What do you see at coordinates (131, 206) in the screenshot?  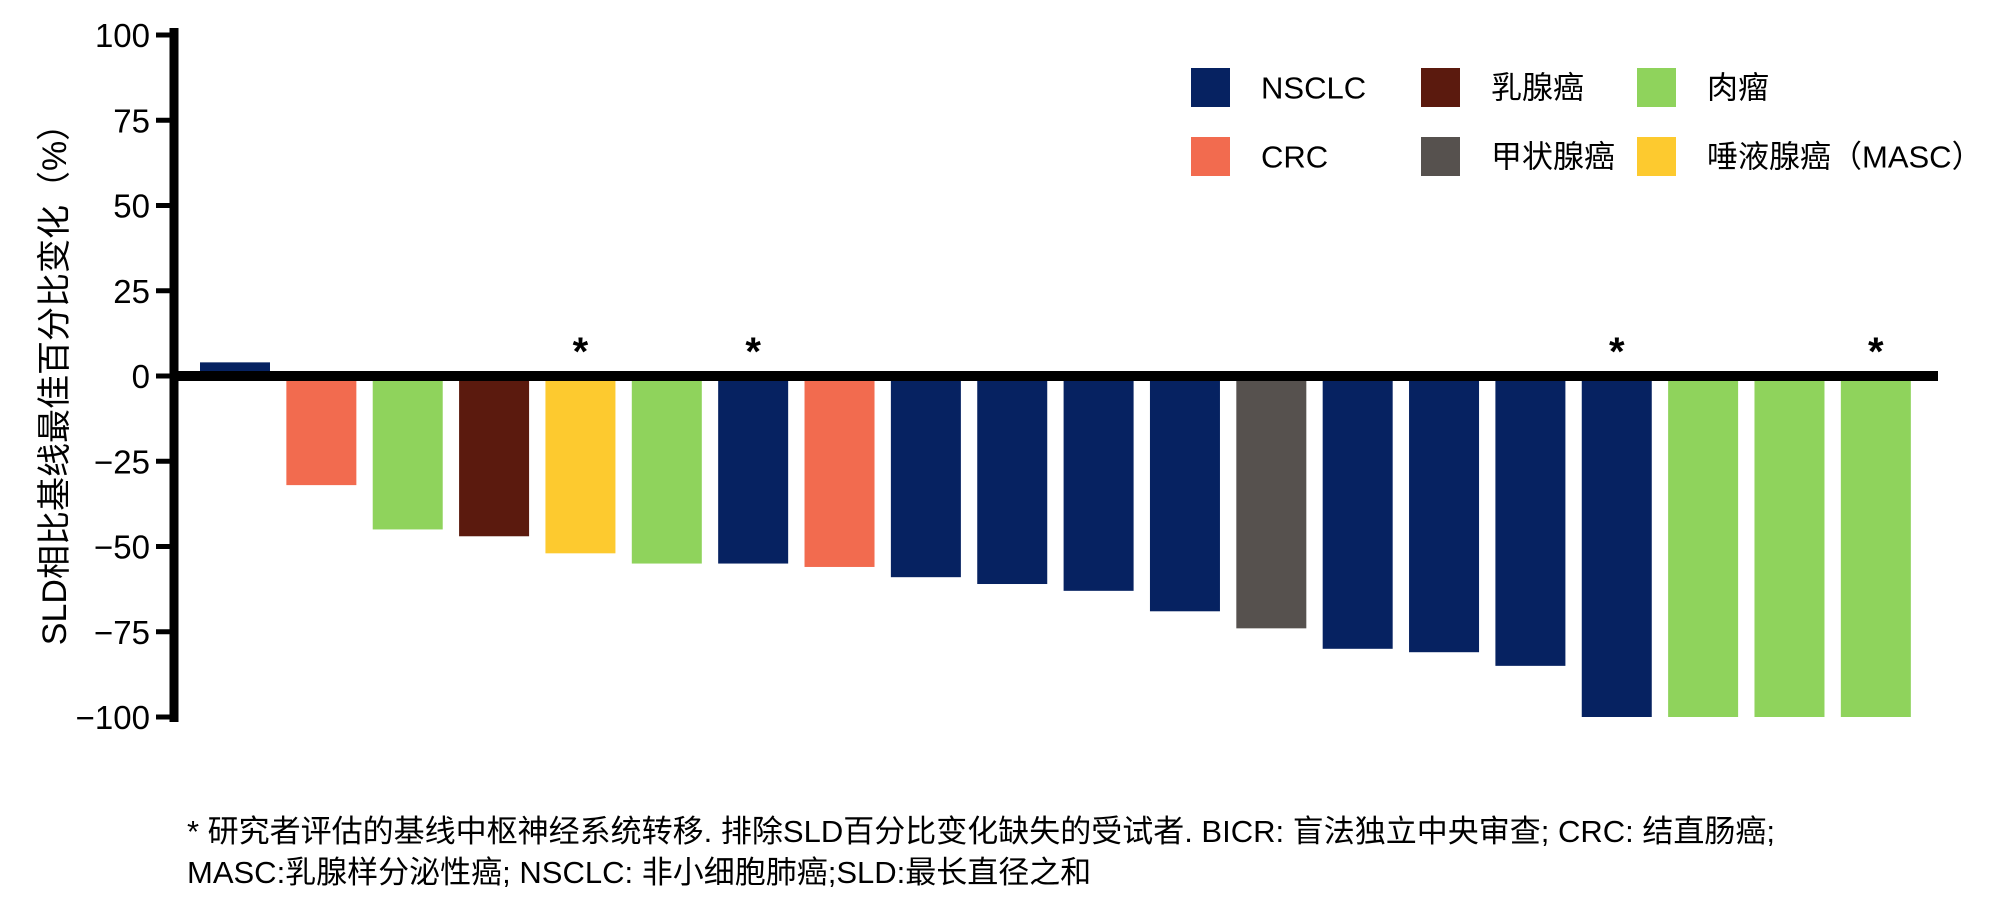 I see `y-tick-label: 50` at bounding box center [131, 206].